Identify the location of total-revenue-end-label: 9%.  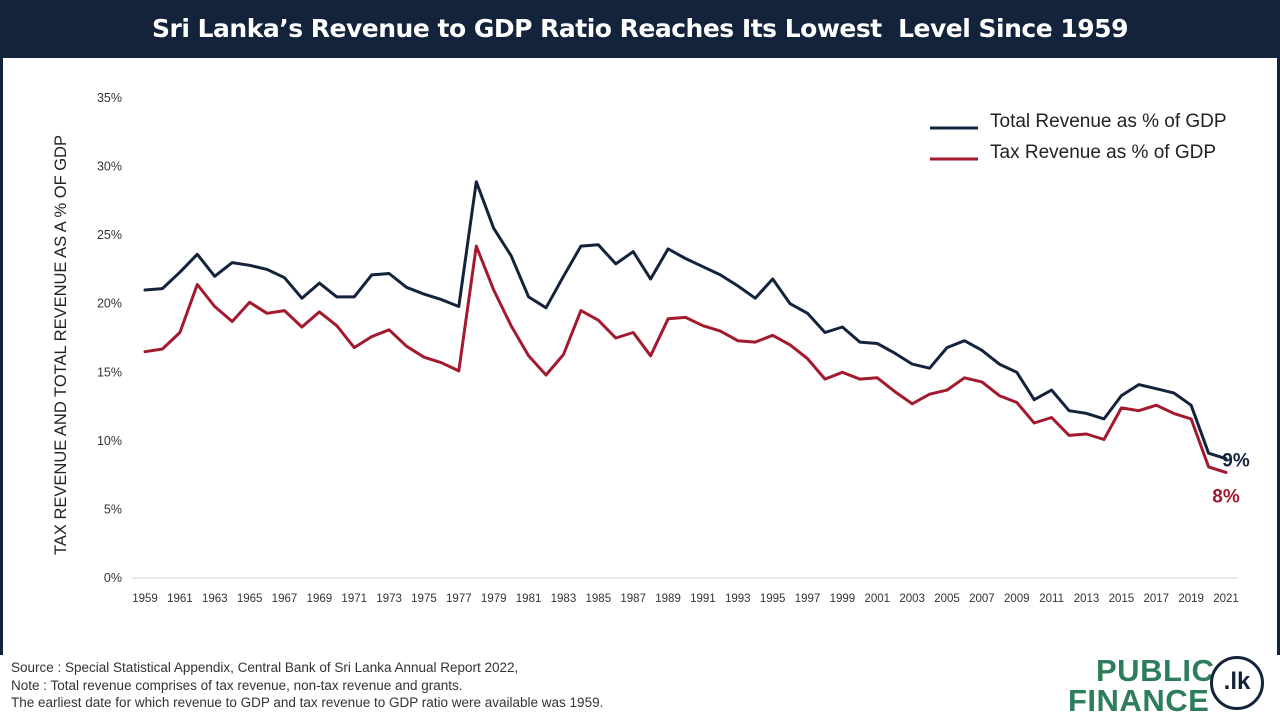
(1236, 461).